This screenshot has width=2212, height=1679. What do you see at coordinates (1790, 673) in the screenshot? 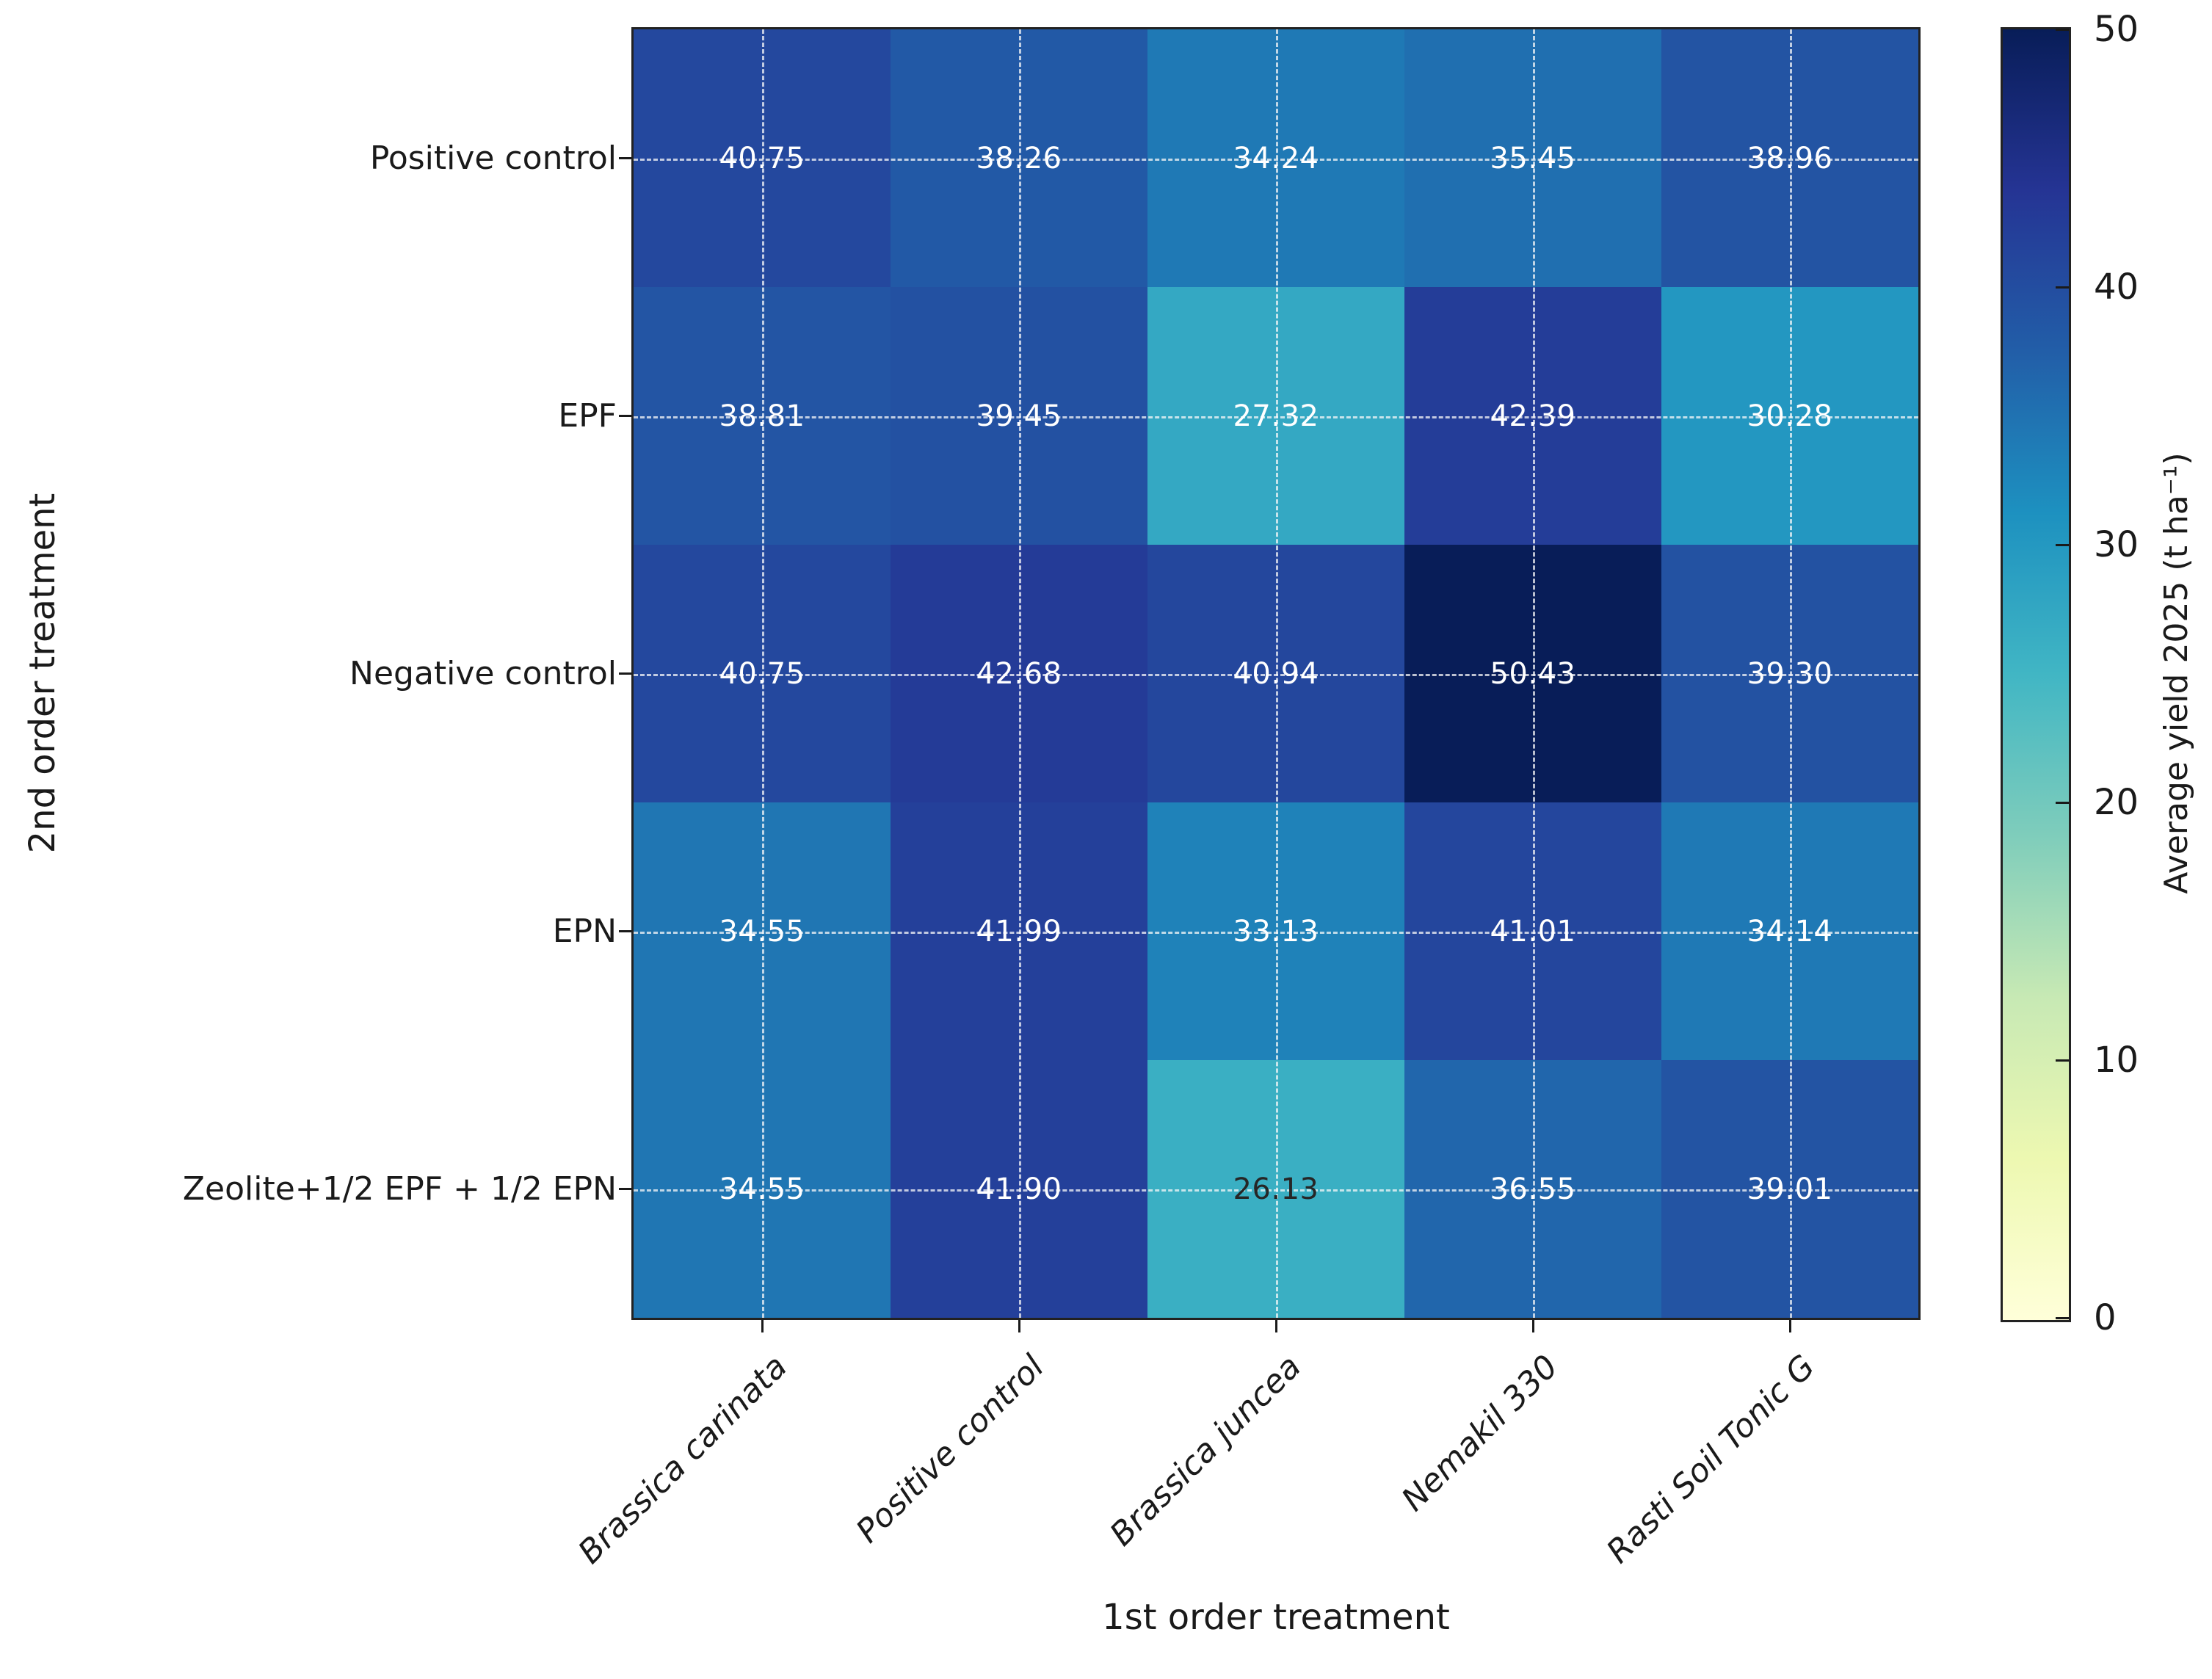
I see `cell-value: 39.30` at bounding box center [1790, 673].